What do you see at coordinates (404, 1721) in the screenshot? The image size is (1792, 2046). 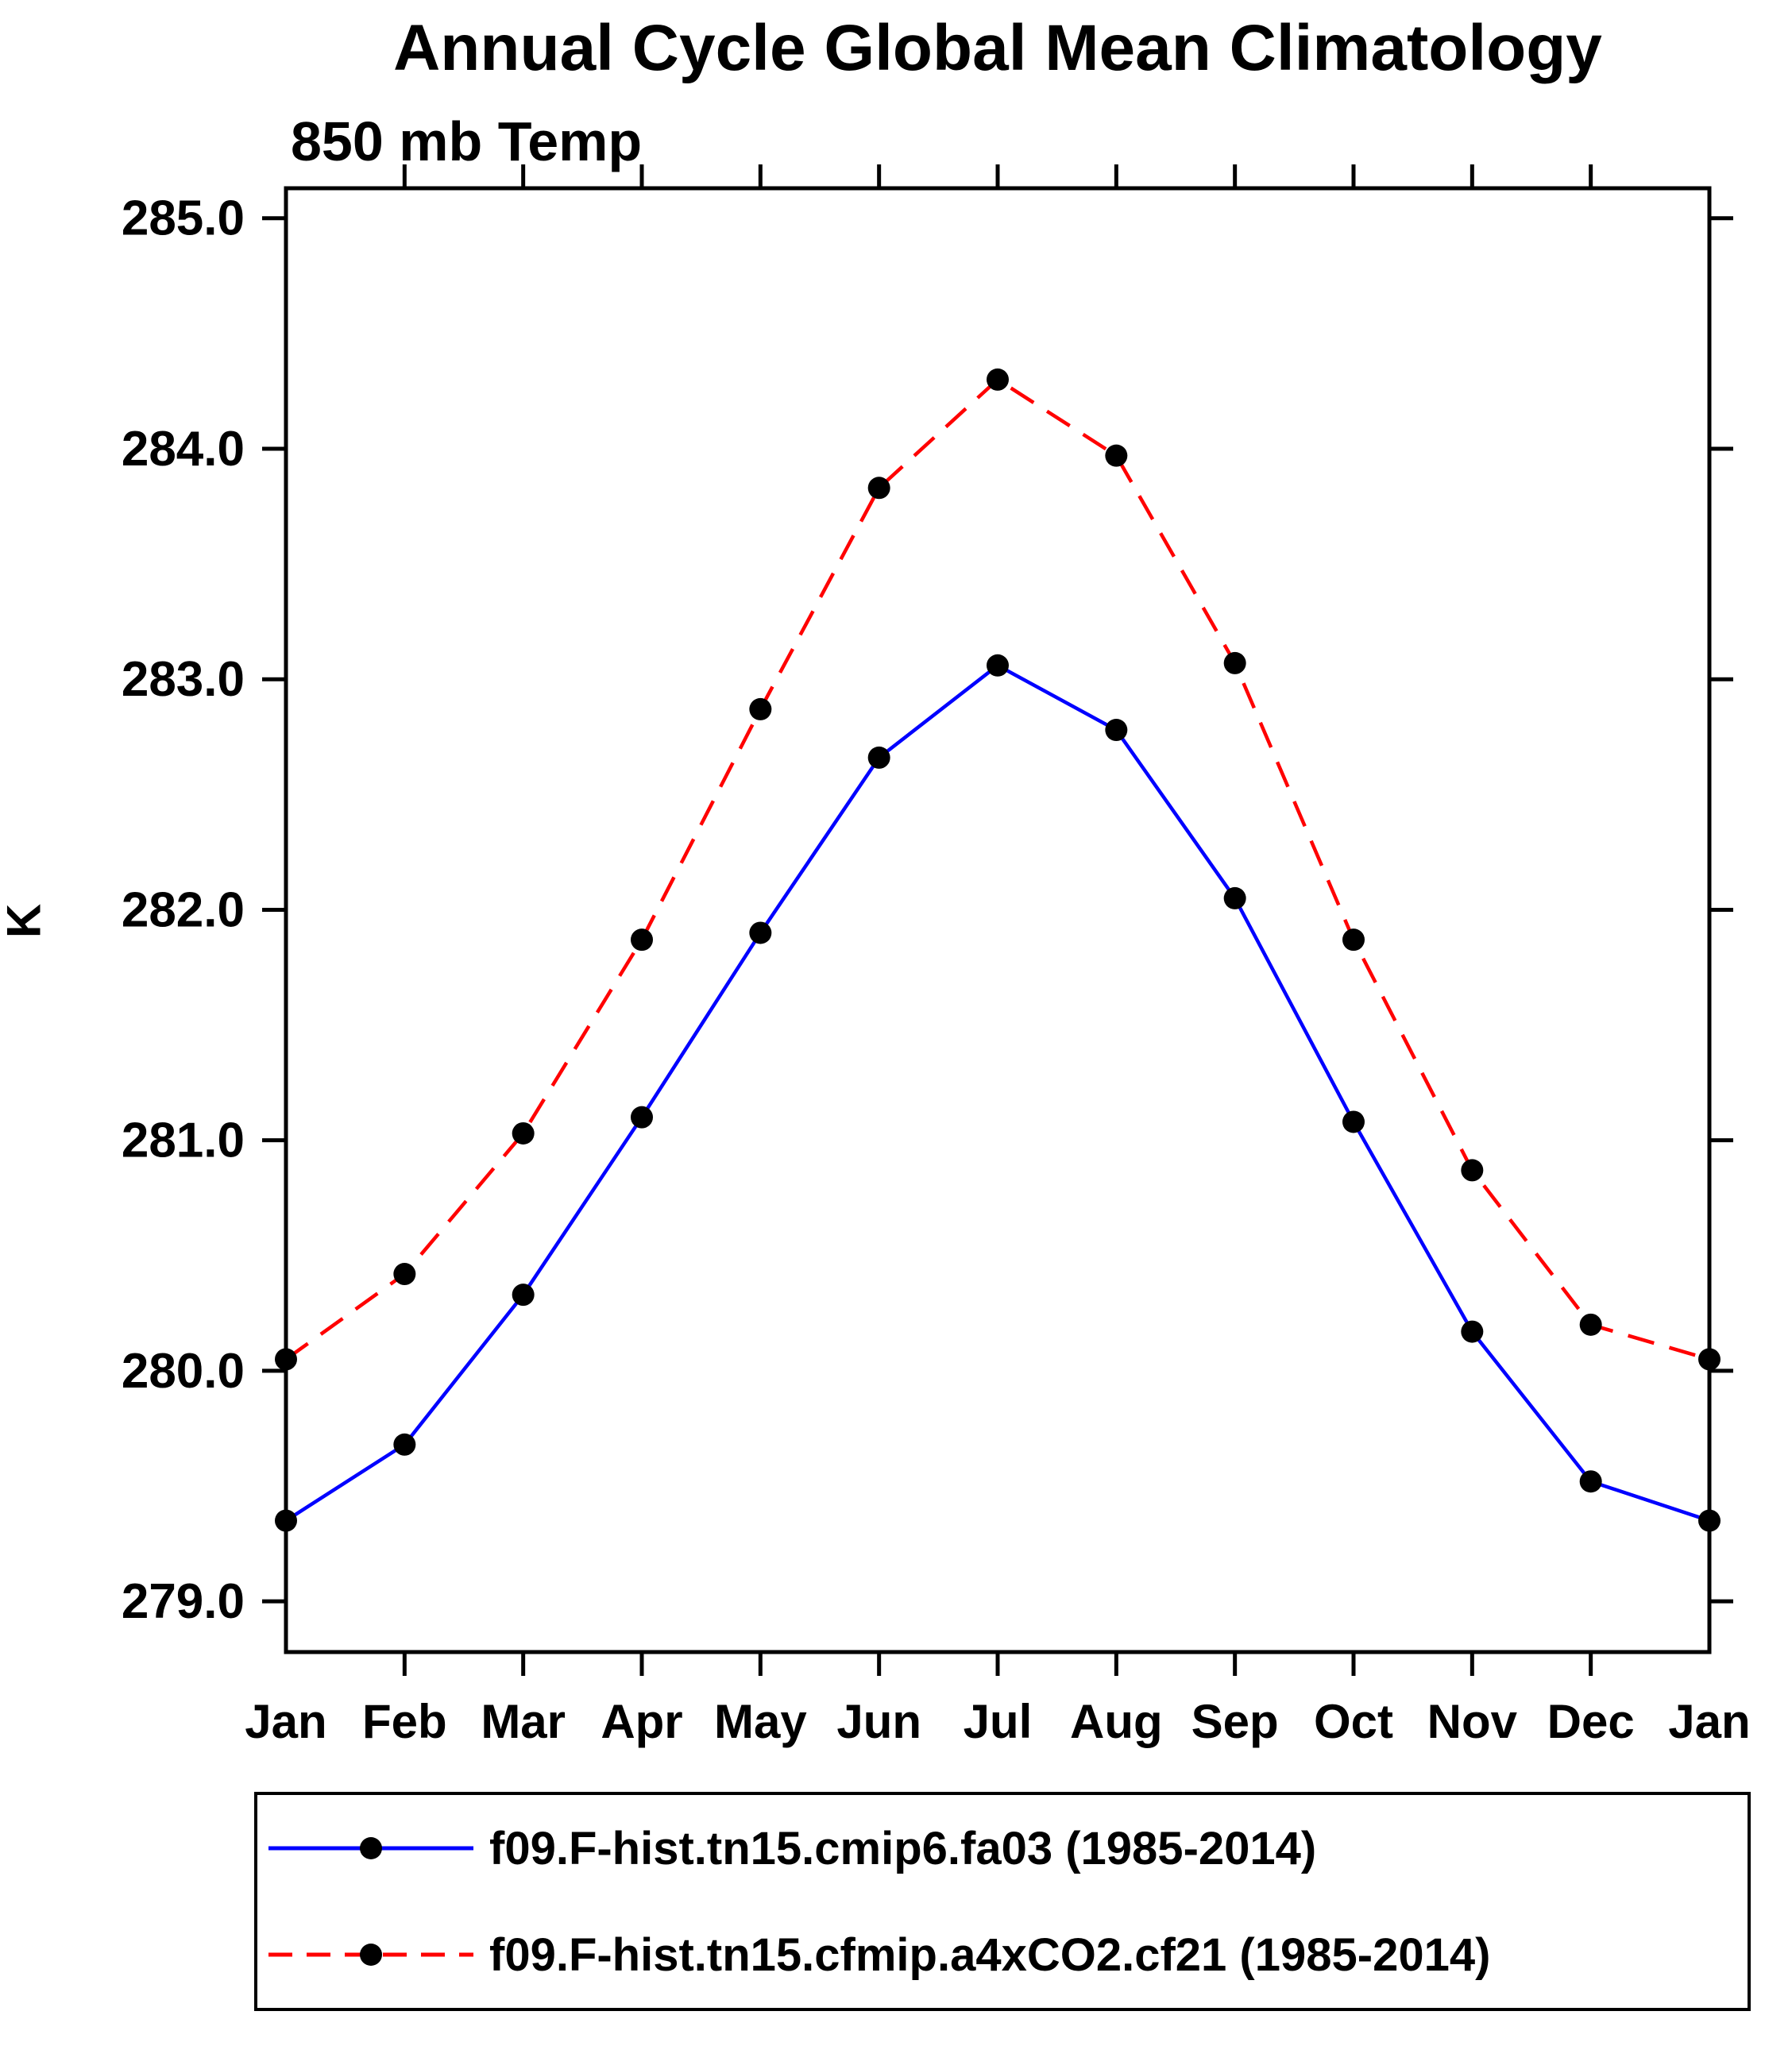 I see `svg-text: Feb` at bounding box center [404, 1721].